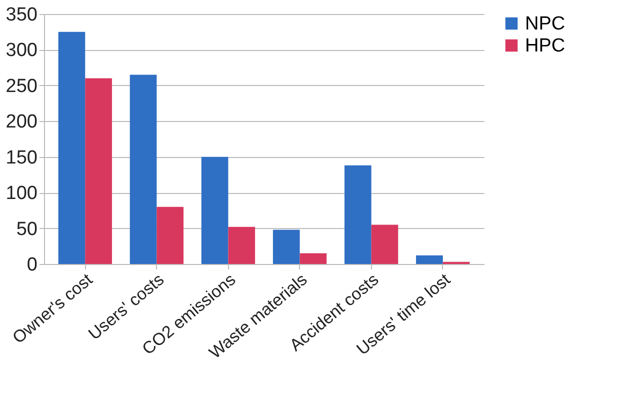 This screenshot has height=404, width=634. Describe the element at coordinates (22, 51) in the screenshot. I see `y-tick-label: 300` at that location.